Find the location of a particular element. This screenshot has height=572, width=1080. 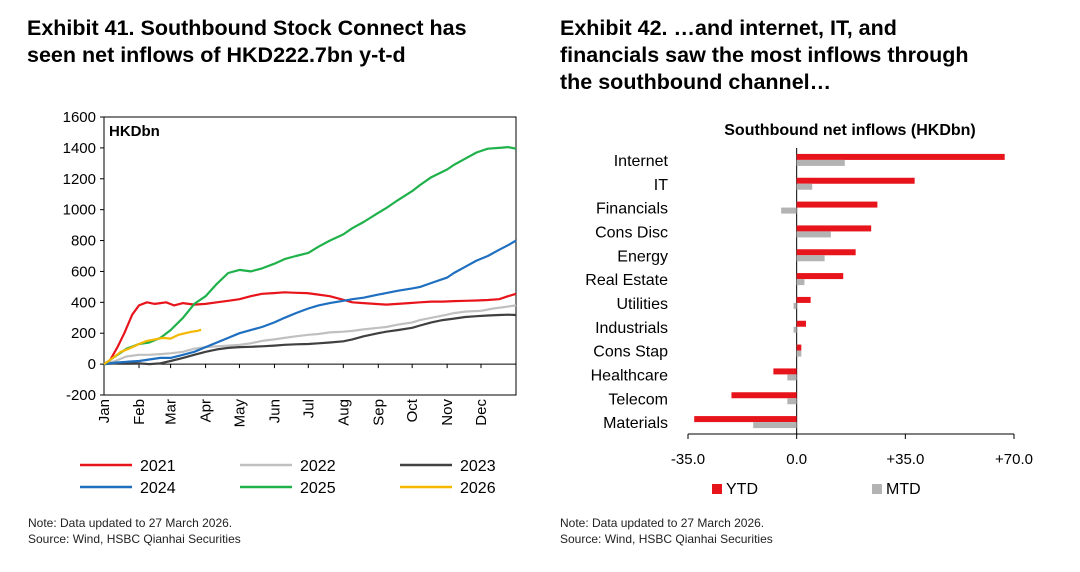

category-label: Materials is located at coordinates (635, 423).